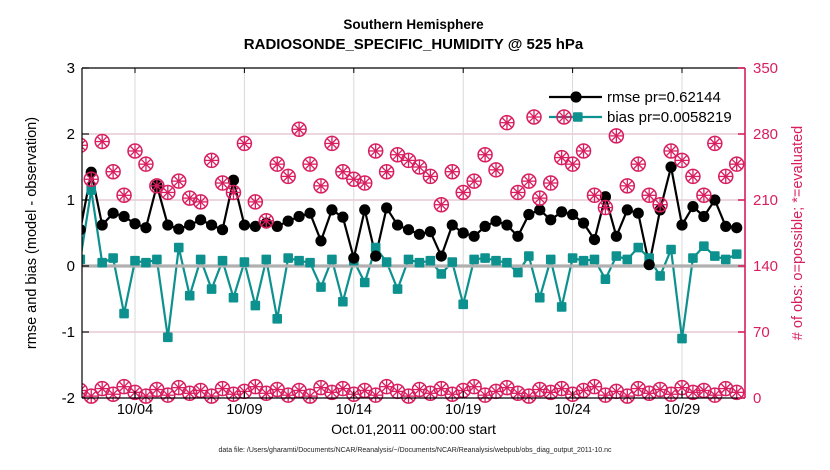 The height and width of the screenshot is (470, 830). Describe the element at coordinates (765, 266) in the screenshot. I see `right-tick-label: 140` at that location.